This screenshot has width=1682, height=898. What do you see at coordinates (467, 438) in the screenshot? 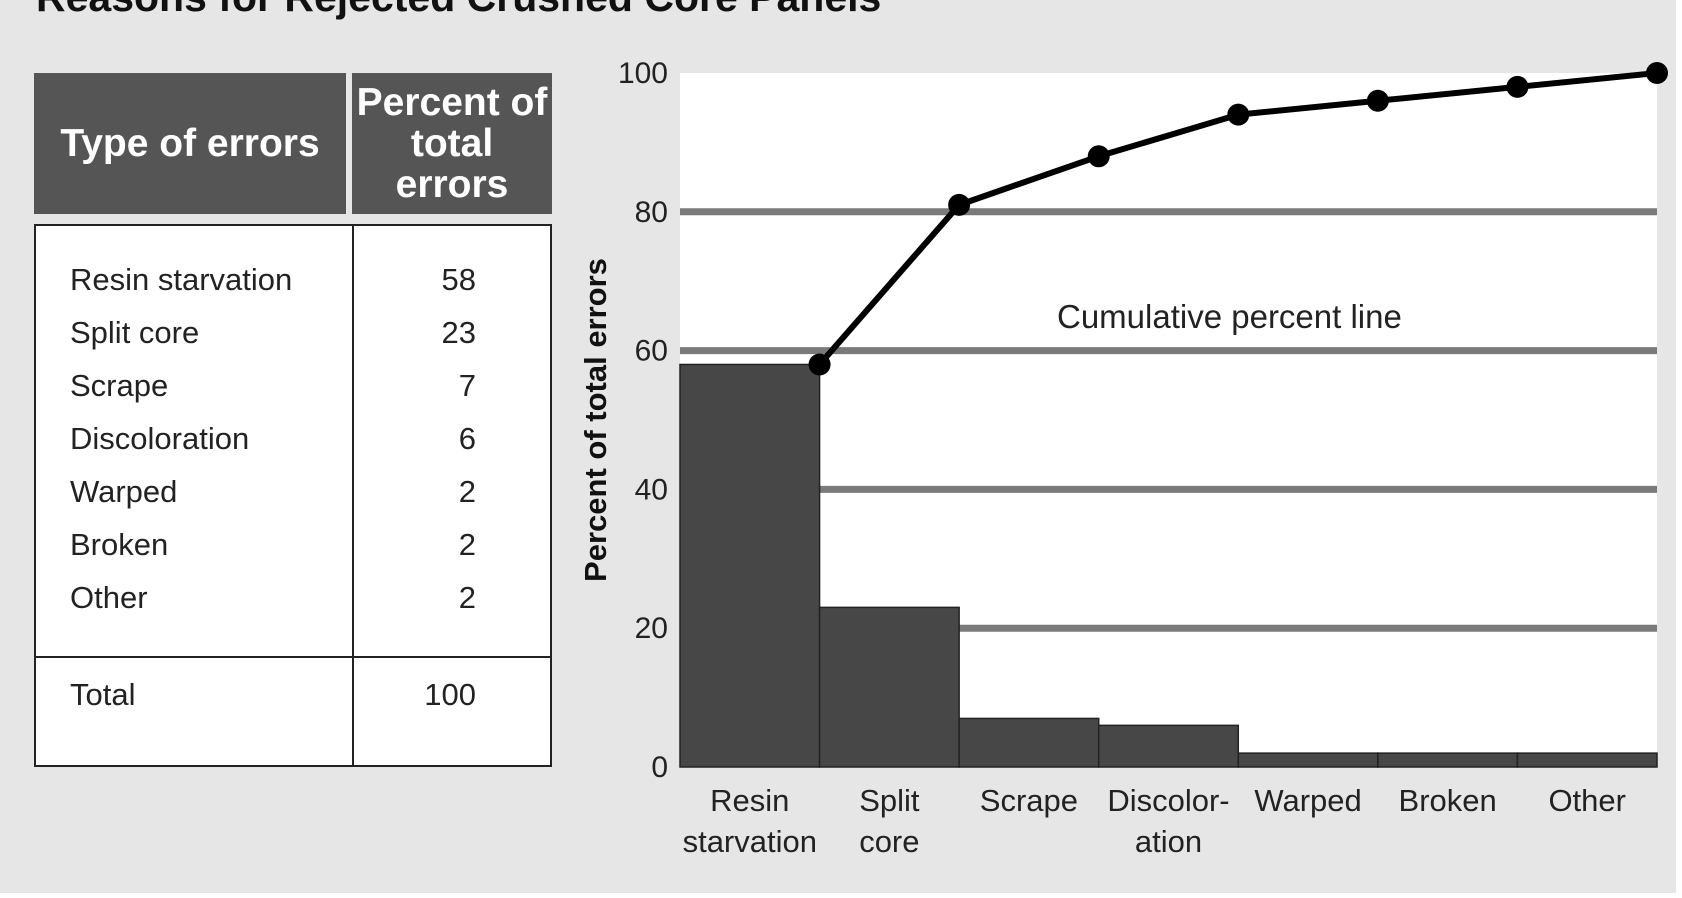
I see `error-percent: 6` at bounding box center [467, 438].